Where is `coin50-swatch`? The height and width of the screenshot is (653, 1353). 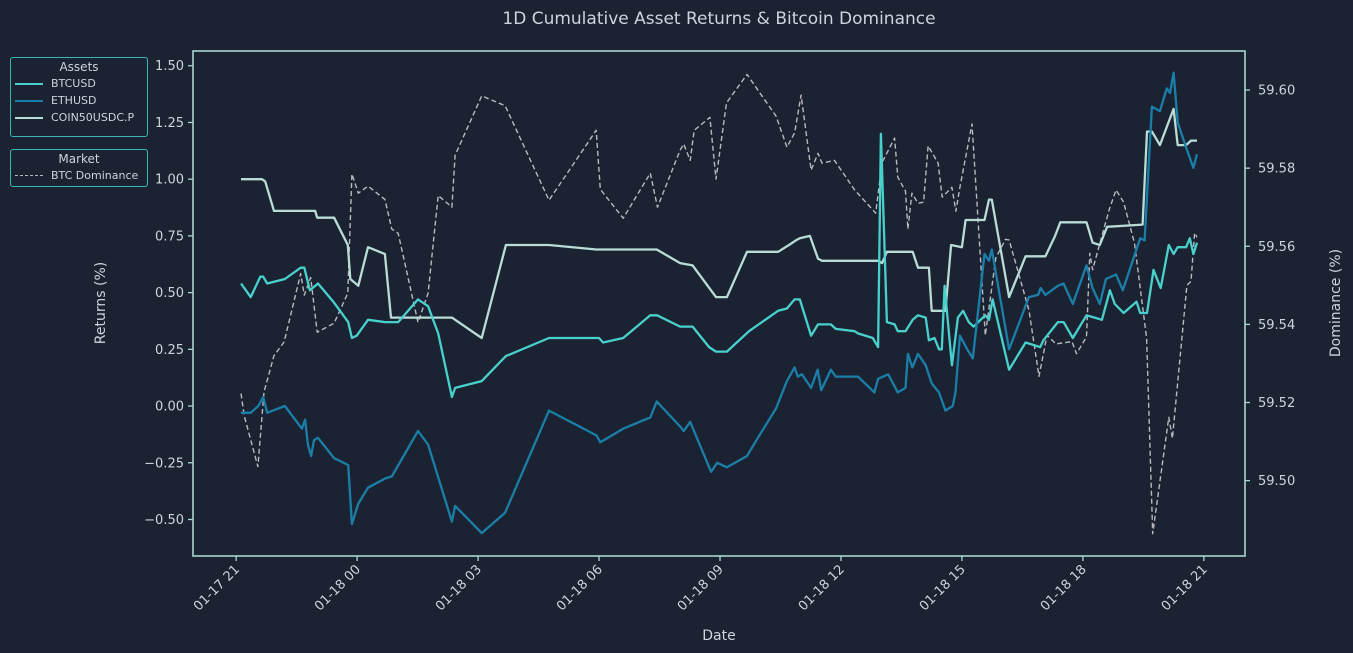
coin50-swatch is located at coordinates (29, 117).